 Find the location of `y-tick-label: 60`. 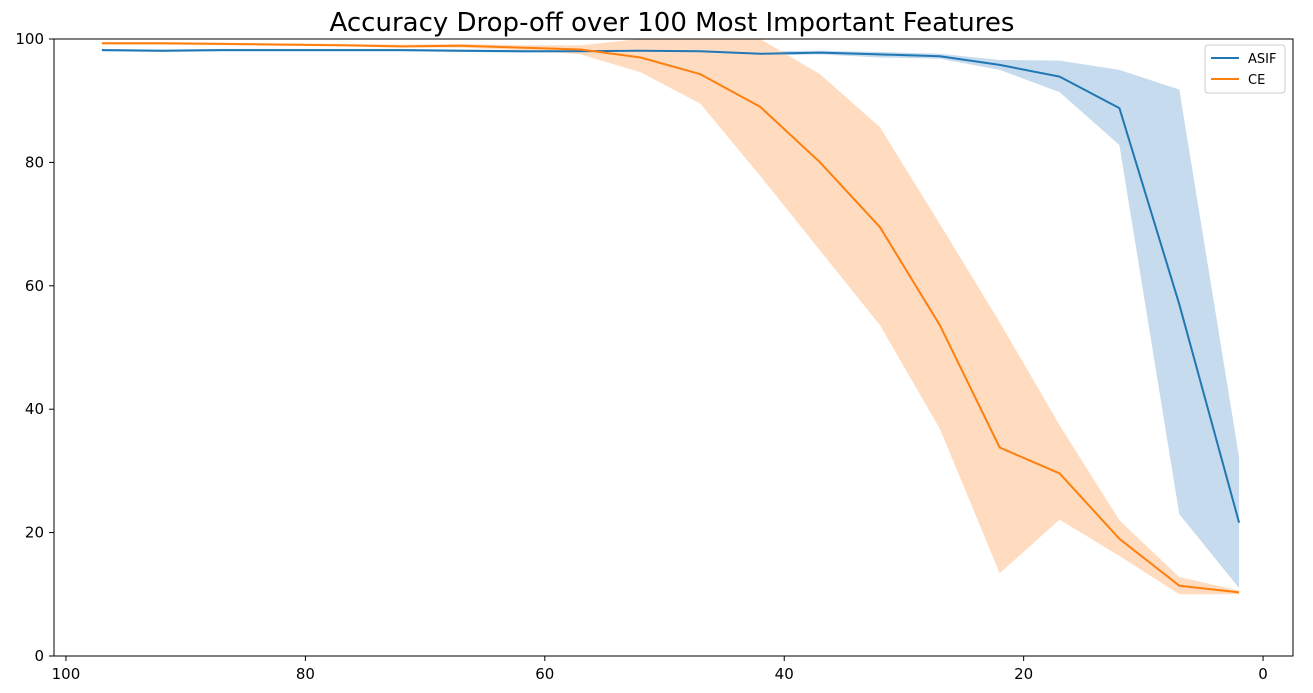

y-tick-label: 60 is located at coordinates (34, 286).